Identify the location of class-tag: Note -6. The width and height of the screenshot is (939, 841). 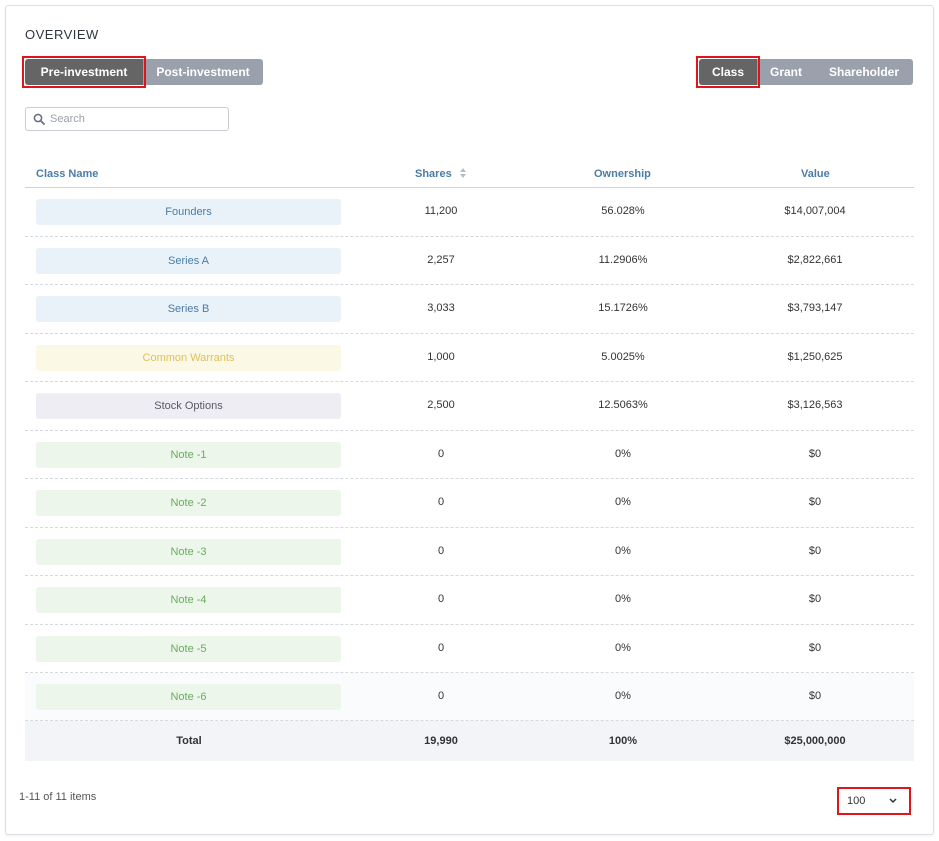
(188, 697).